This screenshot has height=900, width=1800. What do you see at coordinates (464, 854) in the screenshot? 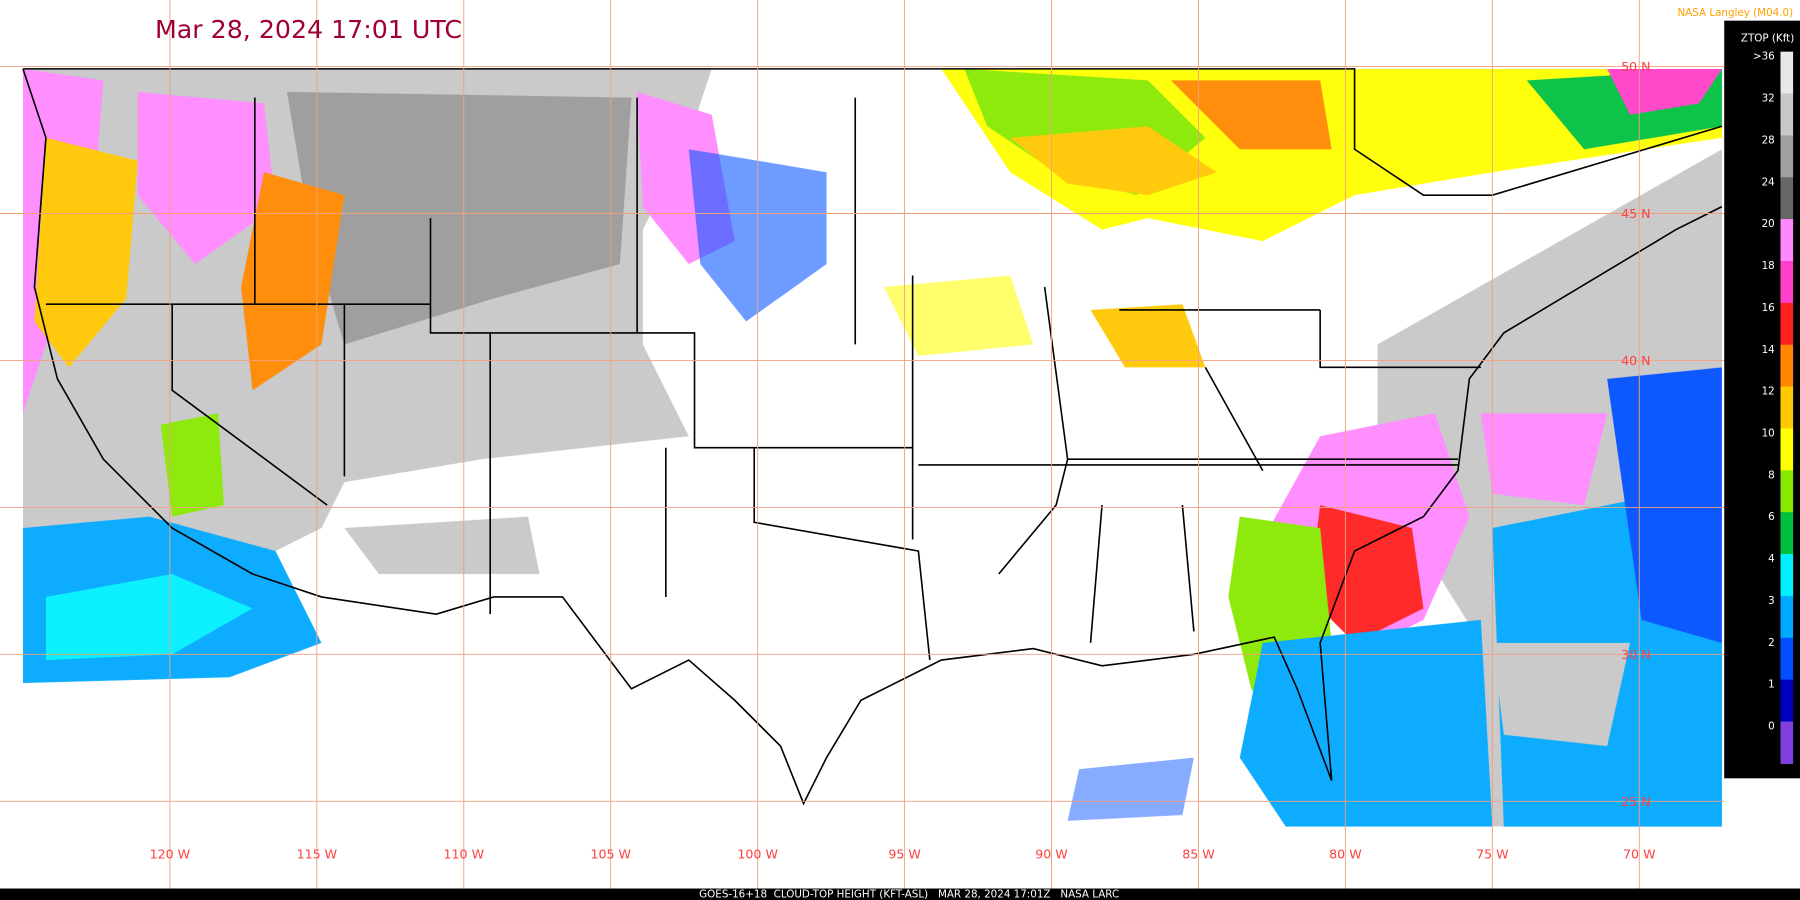
I see `longitude-label: 110 W` at bounding box center [464, 854].